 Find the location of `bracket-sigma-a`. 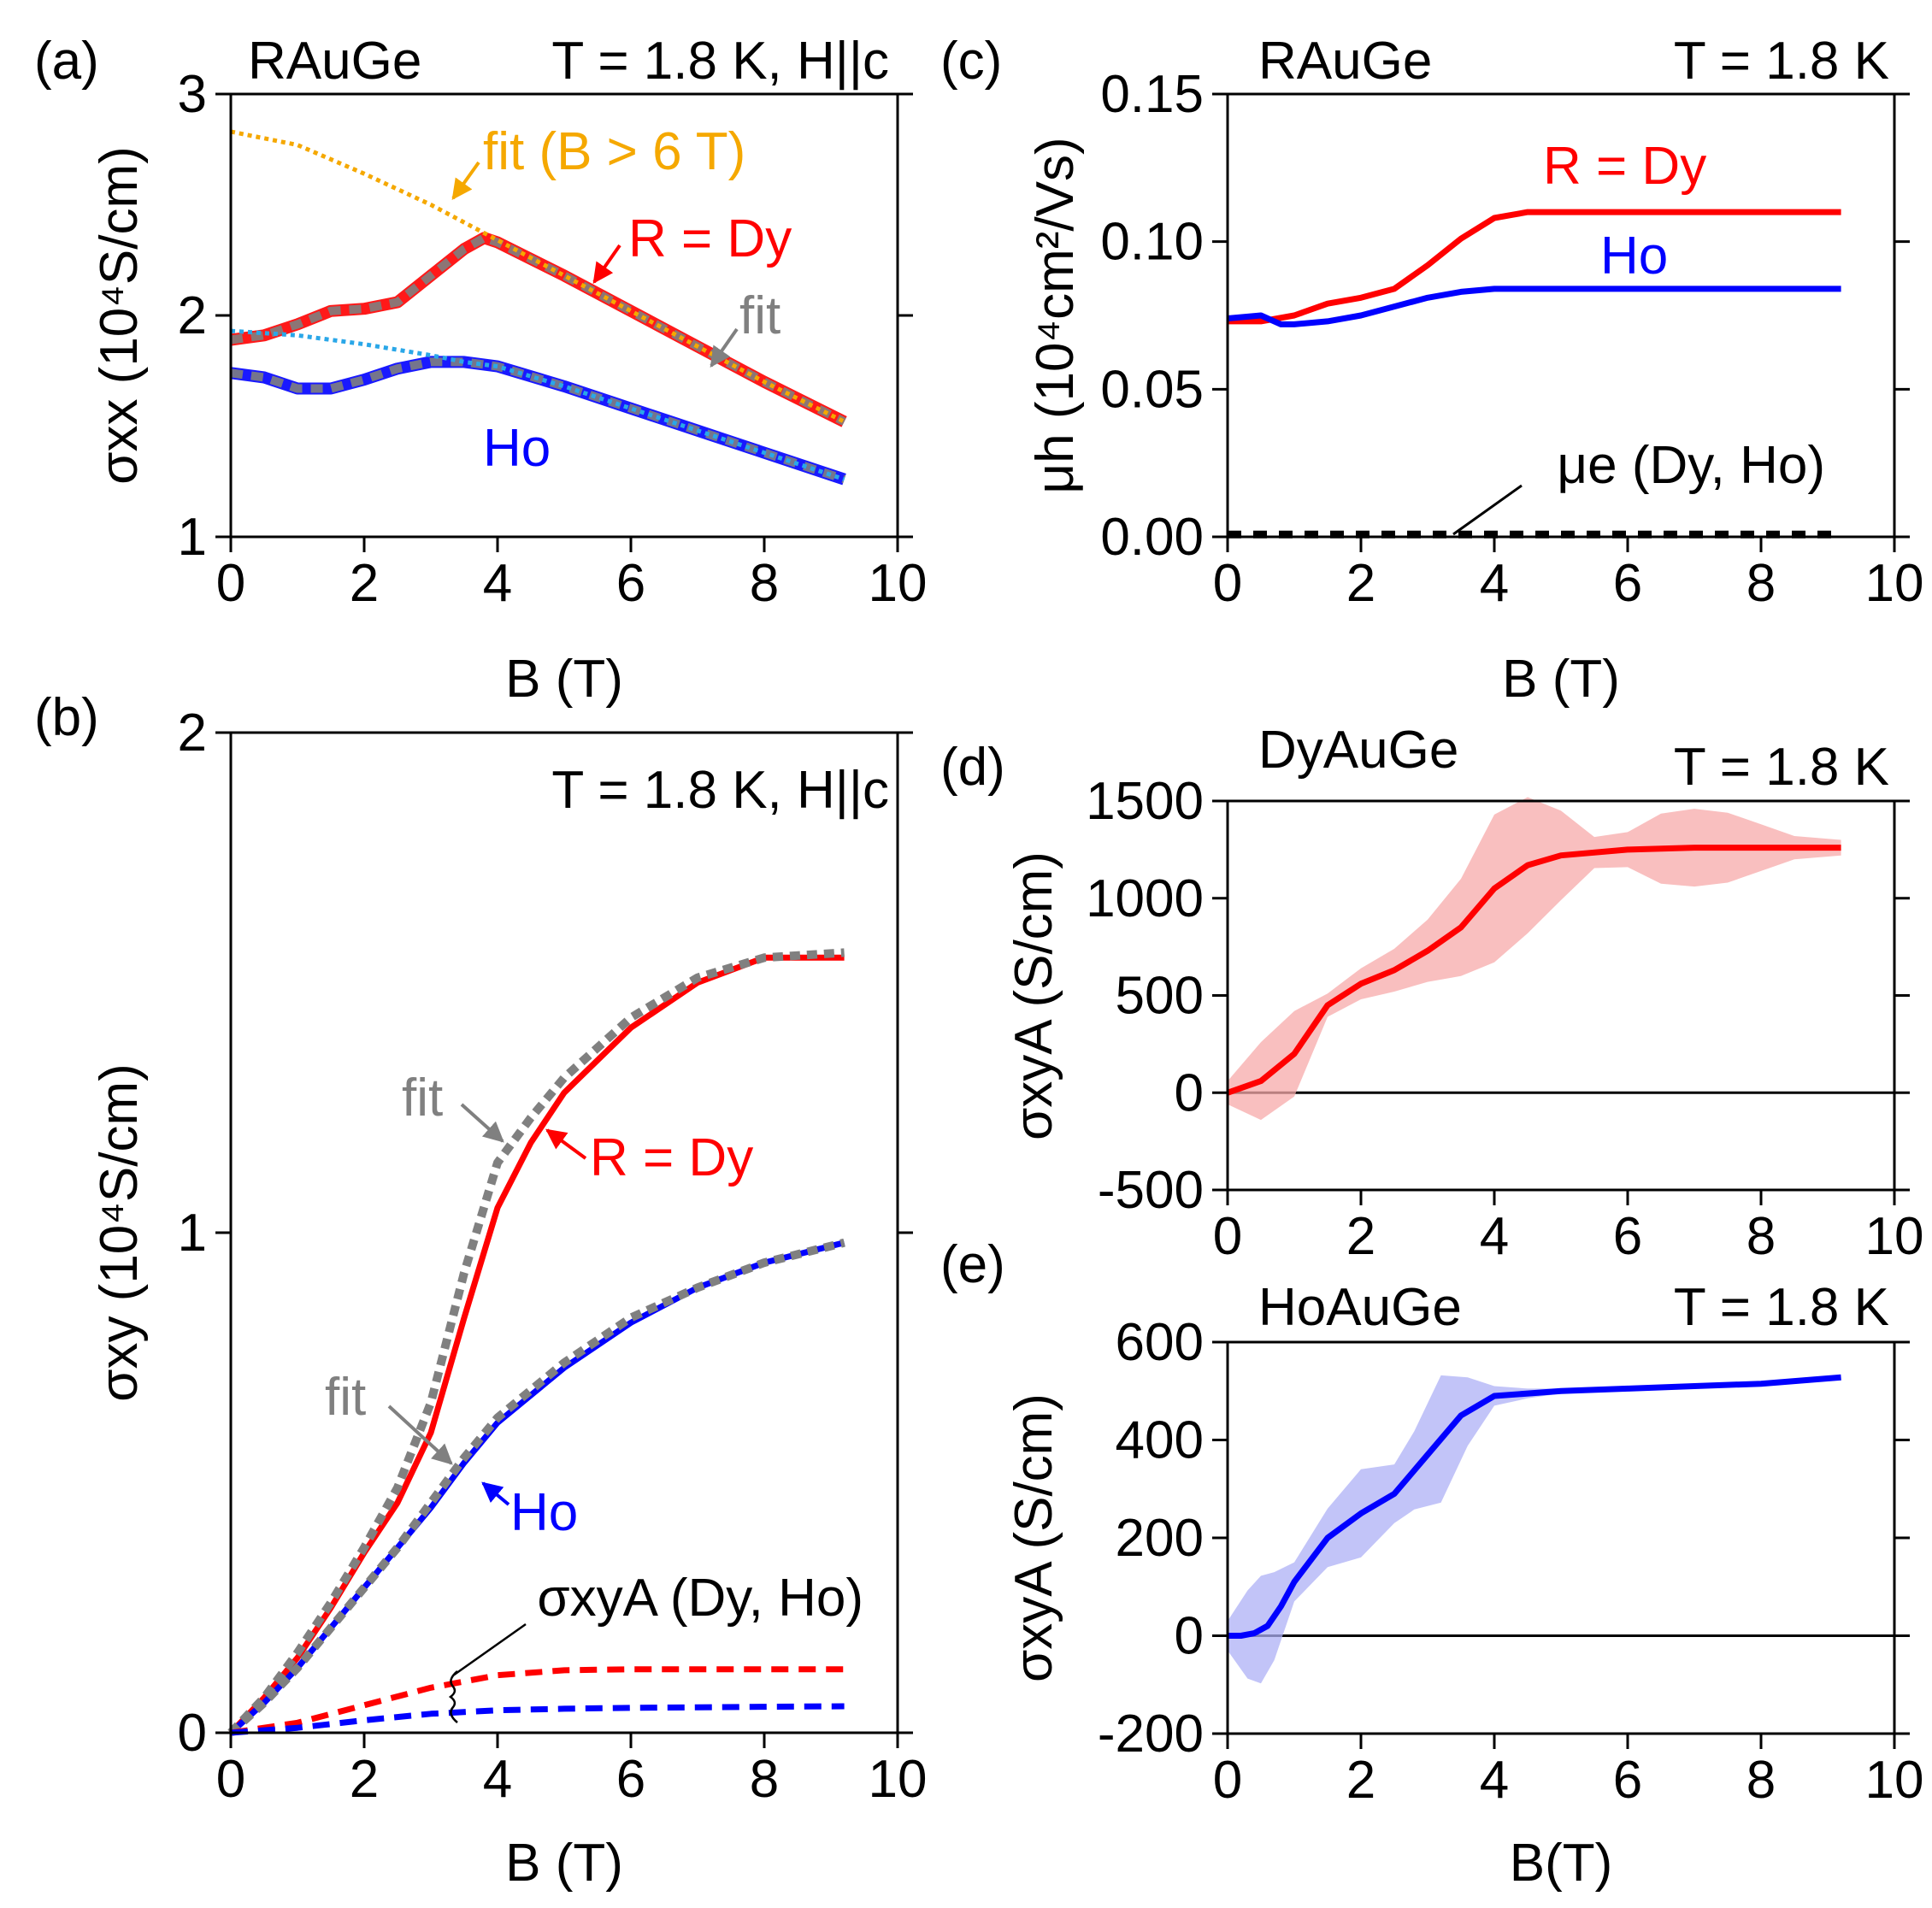

bracket-sigma-a is located at coordinates (487, 1672).